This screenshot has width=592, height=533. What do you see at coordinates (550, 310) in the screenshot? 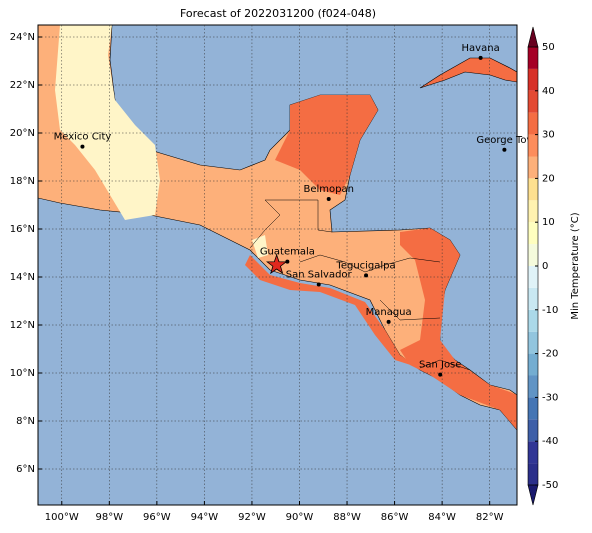
I see `colorbar-tick-label: -10` at bounding box center [550, 310].